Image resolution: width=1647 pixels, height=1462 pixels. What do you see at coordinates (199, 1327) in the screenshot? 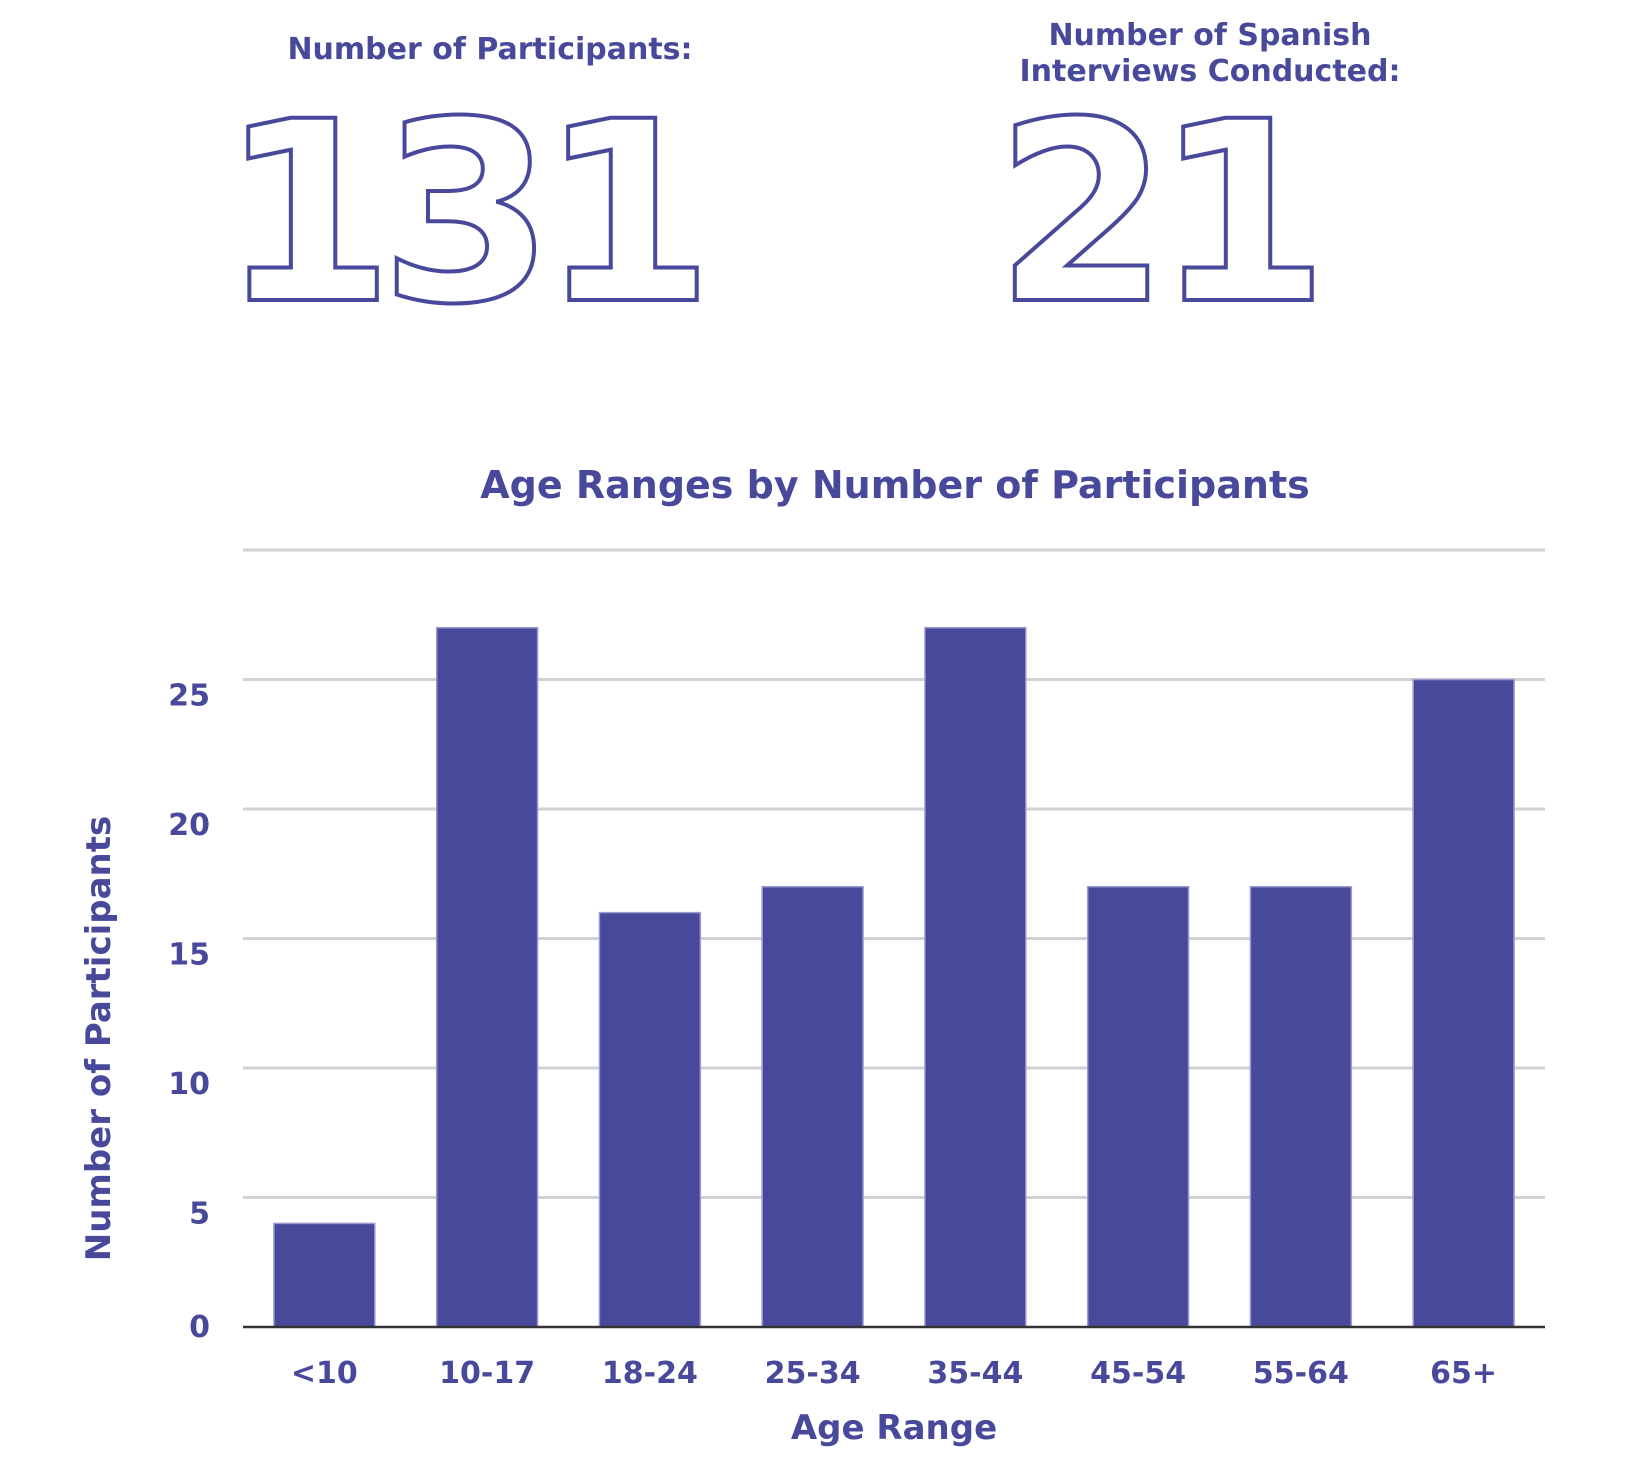
I see `y-tick-label: 0` at bounding box center [199, 1327].